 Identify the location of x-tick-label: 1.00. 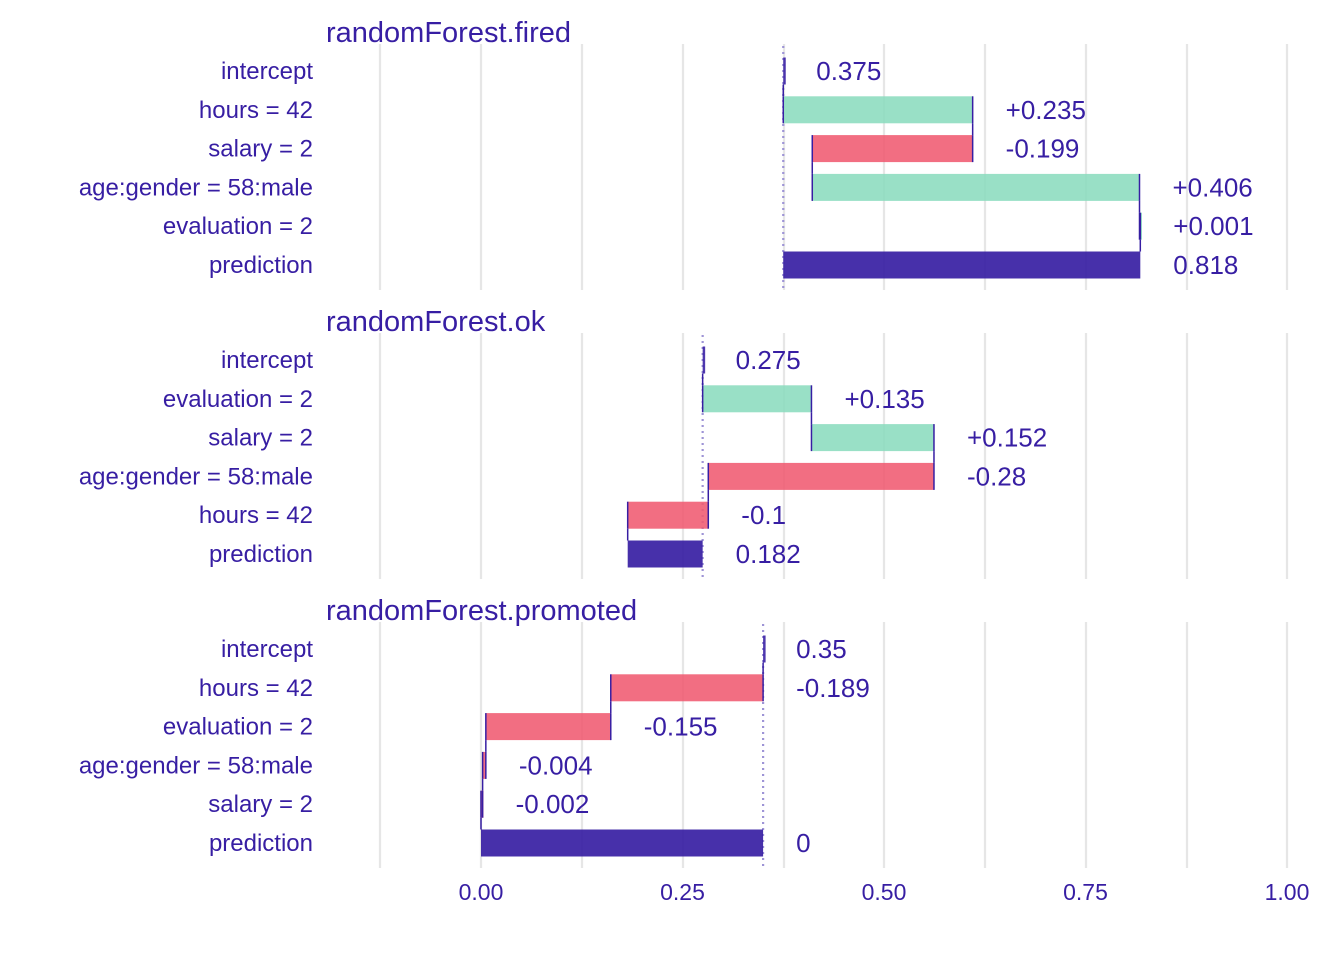
(1287, 892).